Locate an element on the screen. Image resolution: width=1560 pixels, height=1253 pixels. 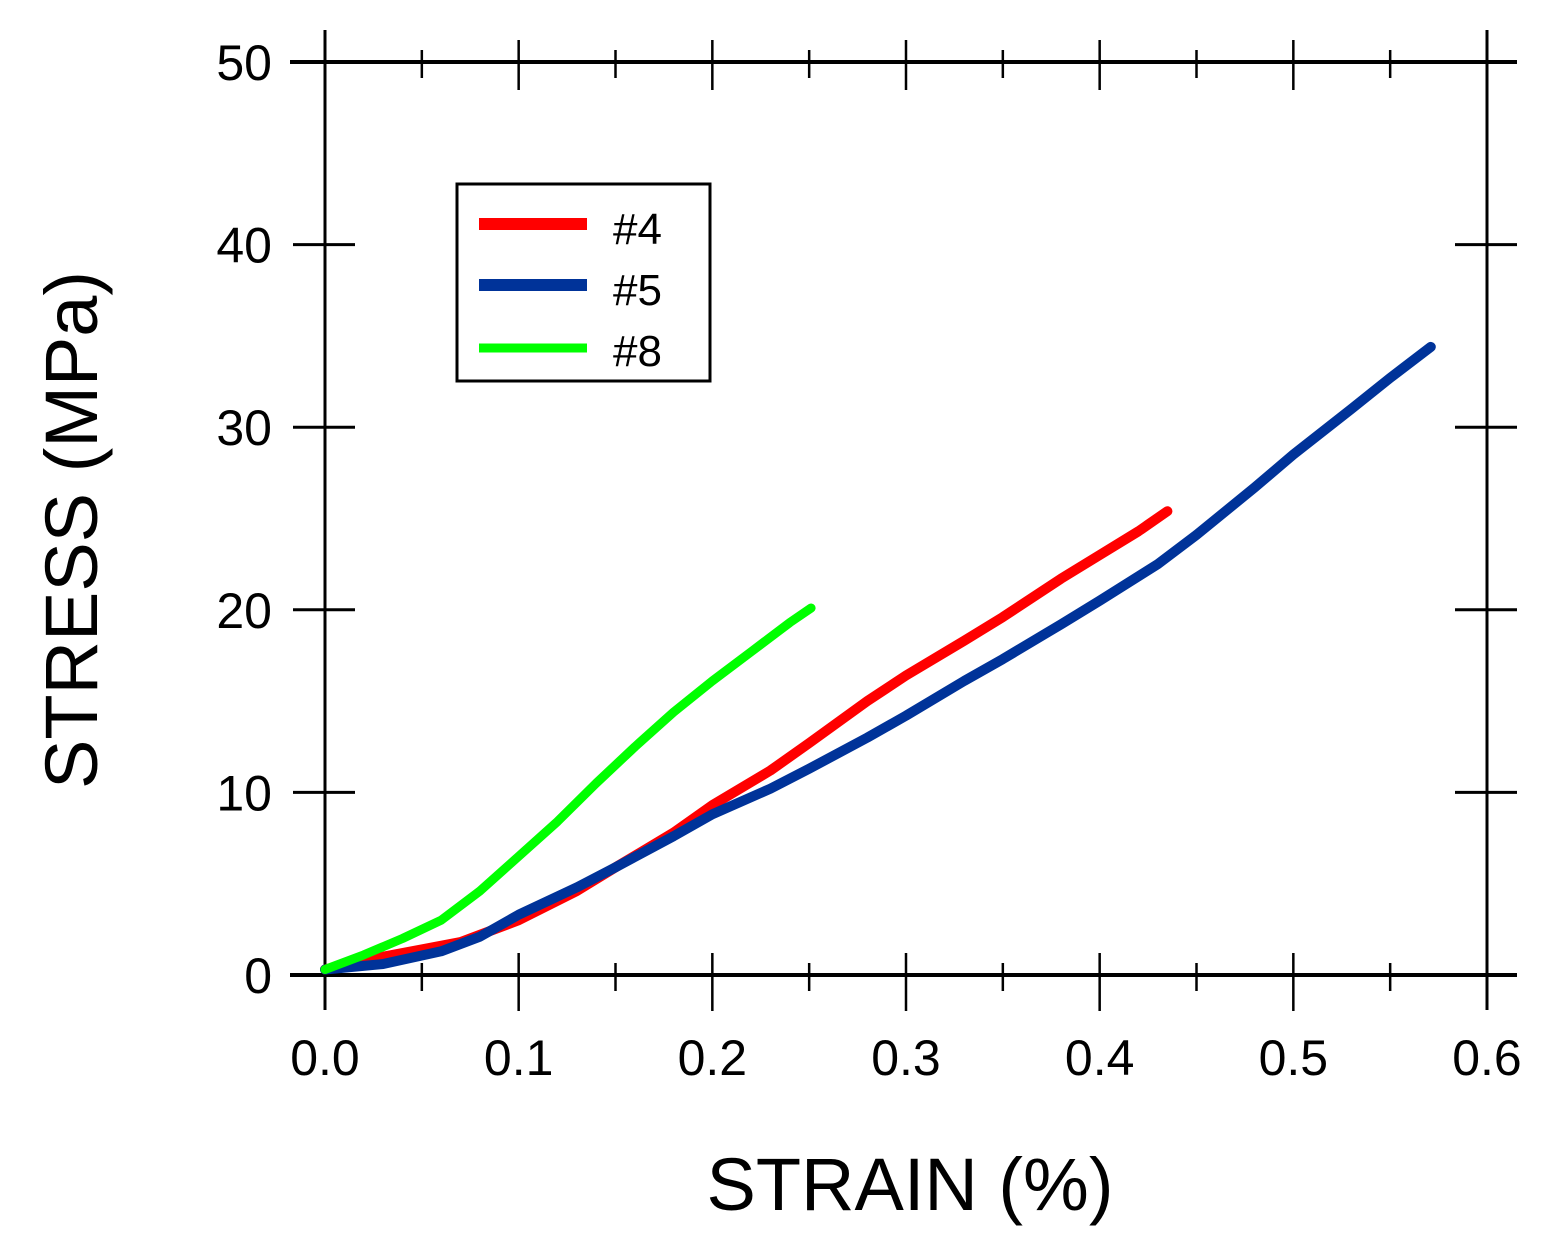
x-tick-label: 0.0 is located at coordinates (325, 1058).